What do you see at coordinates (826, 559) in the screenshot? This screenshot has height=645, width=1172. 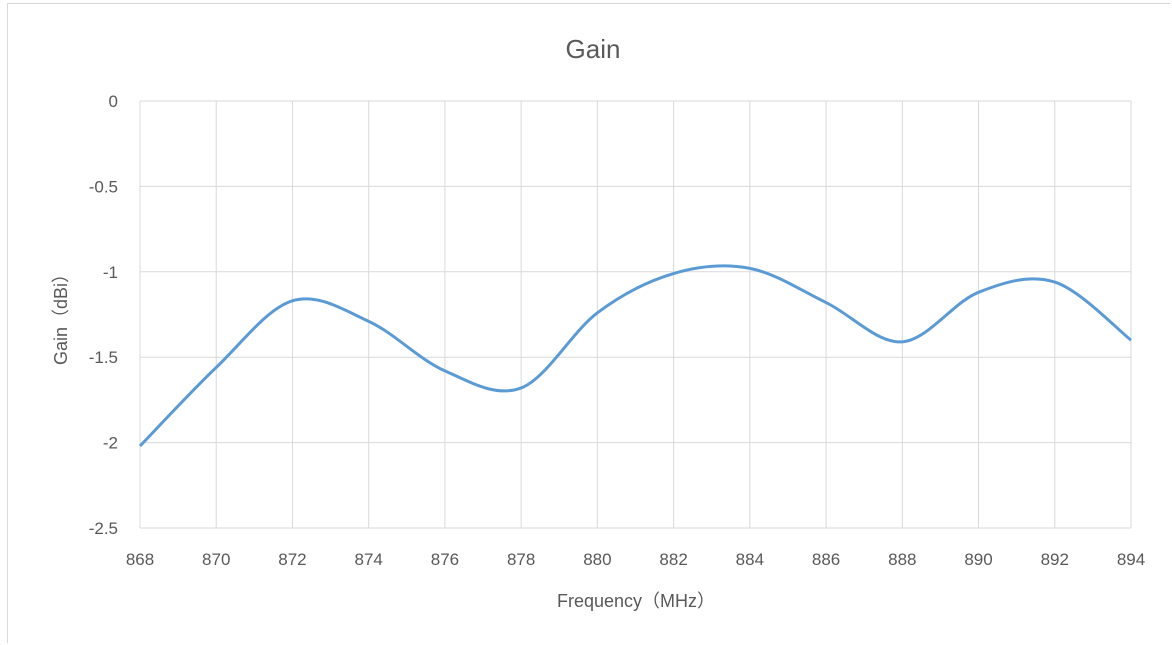 I see `x-tick-label: 886` at bounding box center [826, 559].